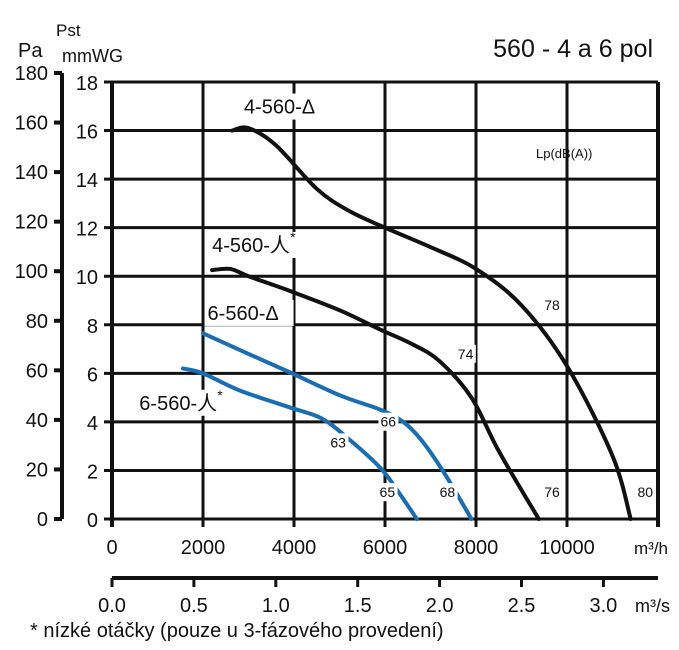 The image size is (679, 650). What do you see at coordinates (522, 606) in the screenshot?
I see `m3s-tick-label: 2.5` at bounding box center [522, 606].